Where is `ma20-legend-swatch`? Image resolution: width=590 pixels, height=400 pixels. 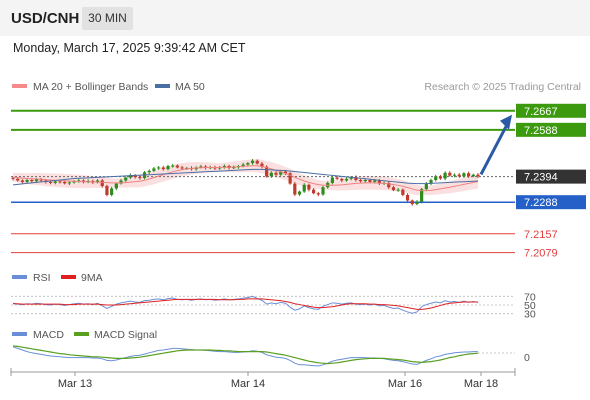
ma20-legend-swatch is located at coordinates (19, 86).